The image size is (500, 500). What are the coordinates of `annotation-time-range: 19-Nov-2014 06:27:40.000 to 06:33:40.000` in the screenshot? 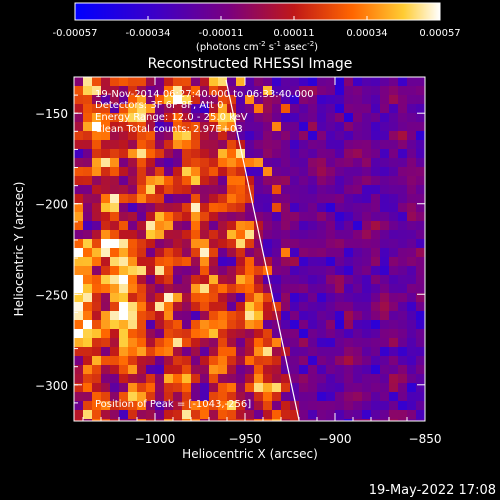 It's located at (204, 94).